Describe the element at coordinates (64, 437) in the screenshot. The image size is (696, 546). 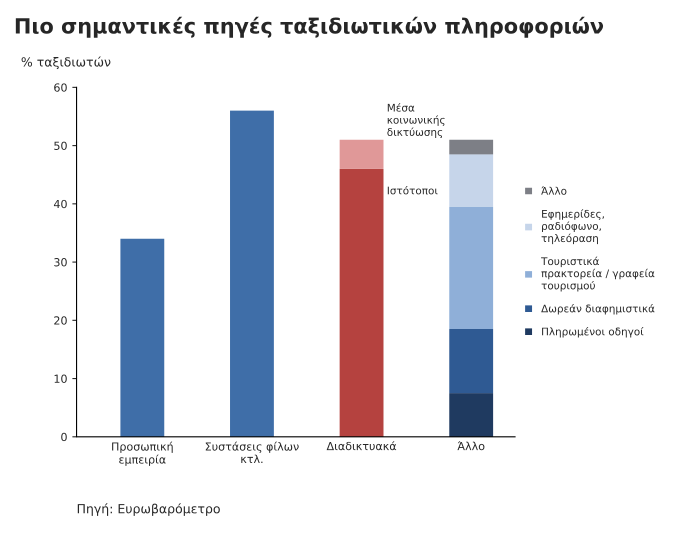
I see `y-tick-label: 0` at that location.